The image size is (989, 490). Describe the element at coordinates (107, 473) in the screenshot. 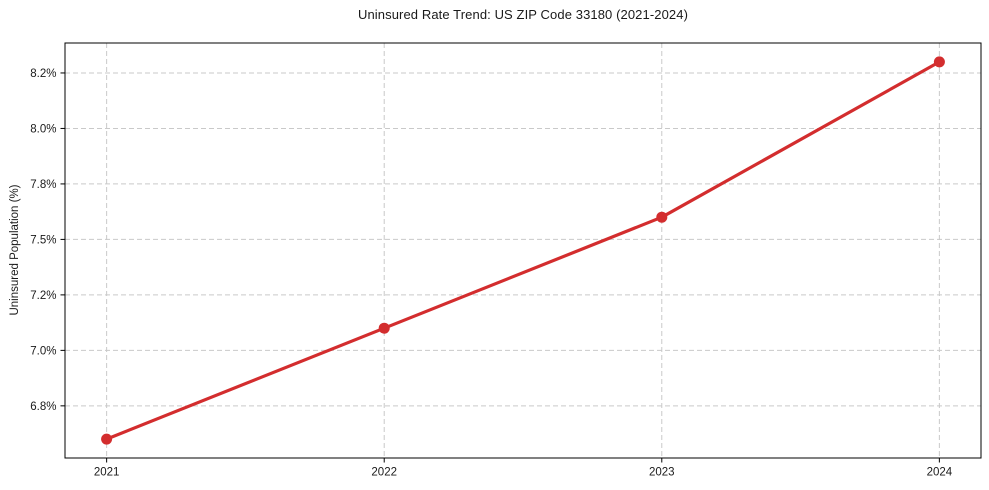

I see `x-tick-label: 2021` at that location.